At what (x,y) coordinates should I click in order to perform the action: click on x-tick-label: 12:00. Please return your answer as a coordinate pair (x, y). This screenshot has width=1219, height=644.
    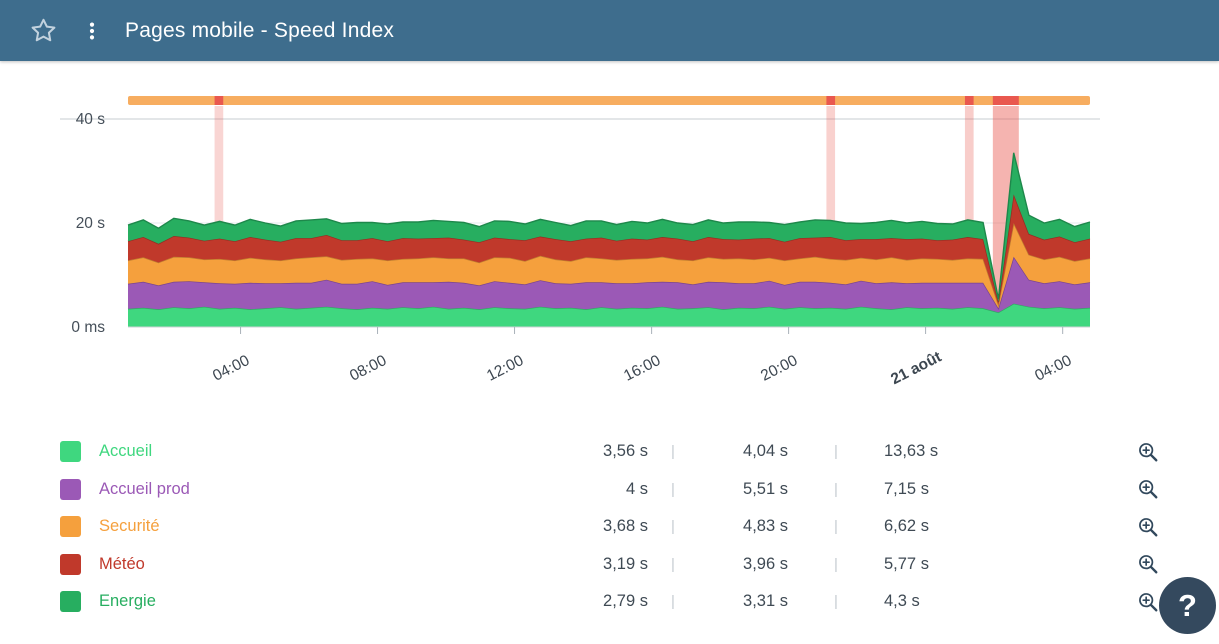
    Looking at the image, I should click on (505, 368).